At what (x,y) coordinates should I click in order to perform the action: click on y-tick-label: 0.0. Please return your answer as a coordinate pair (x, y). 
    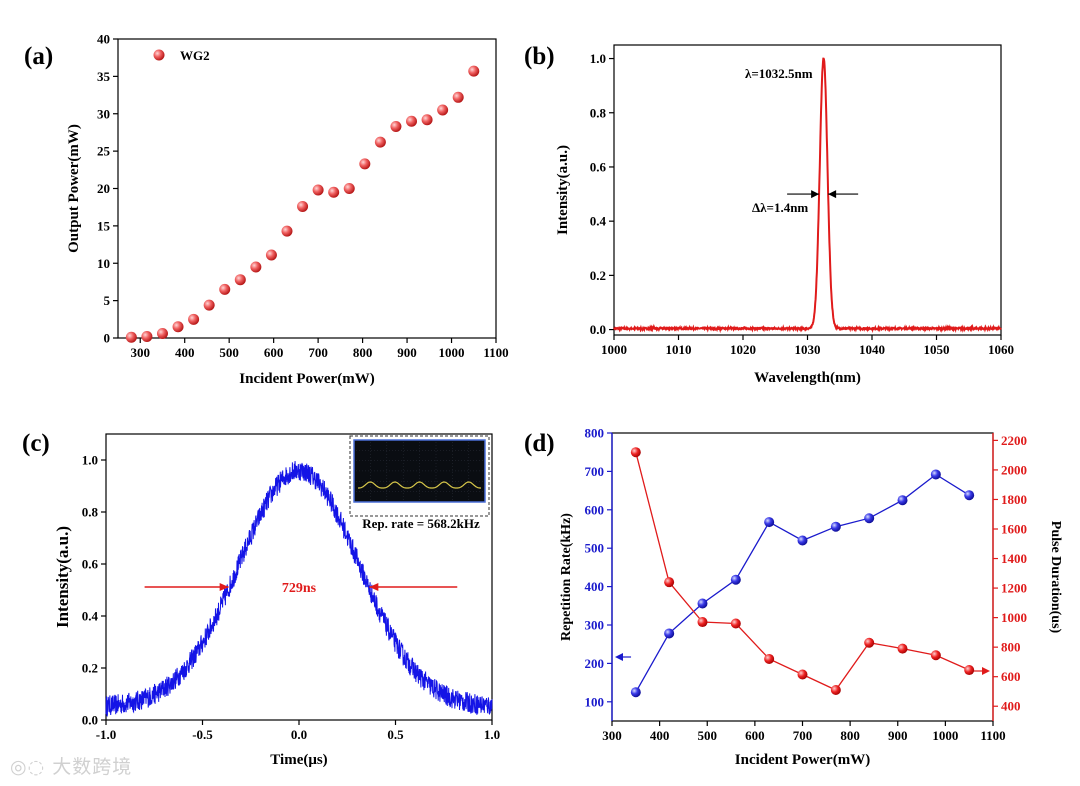
    Looking at the image, I should click on (90, 720).